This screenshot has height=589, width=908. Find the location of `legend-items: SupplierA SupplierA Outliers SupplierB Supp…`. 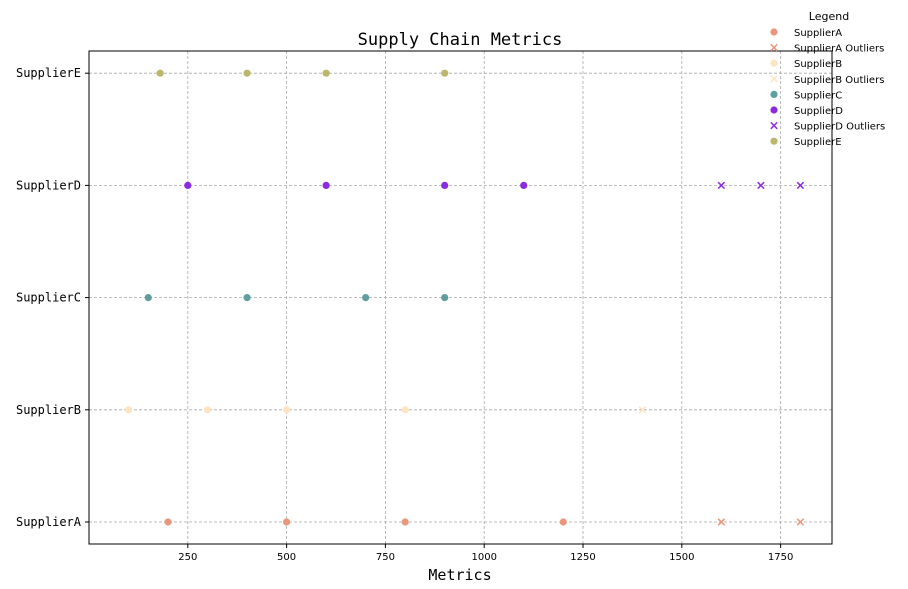

legend-items: SupplierA SupplierA Outliers SupplierB Supp… is located at coordinates (827, 88).